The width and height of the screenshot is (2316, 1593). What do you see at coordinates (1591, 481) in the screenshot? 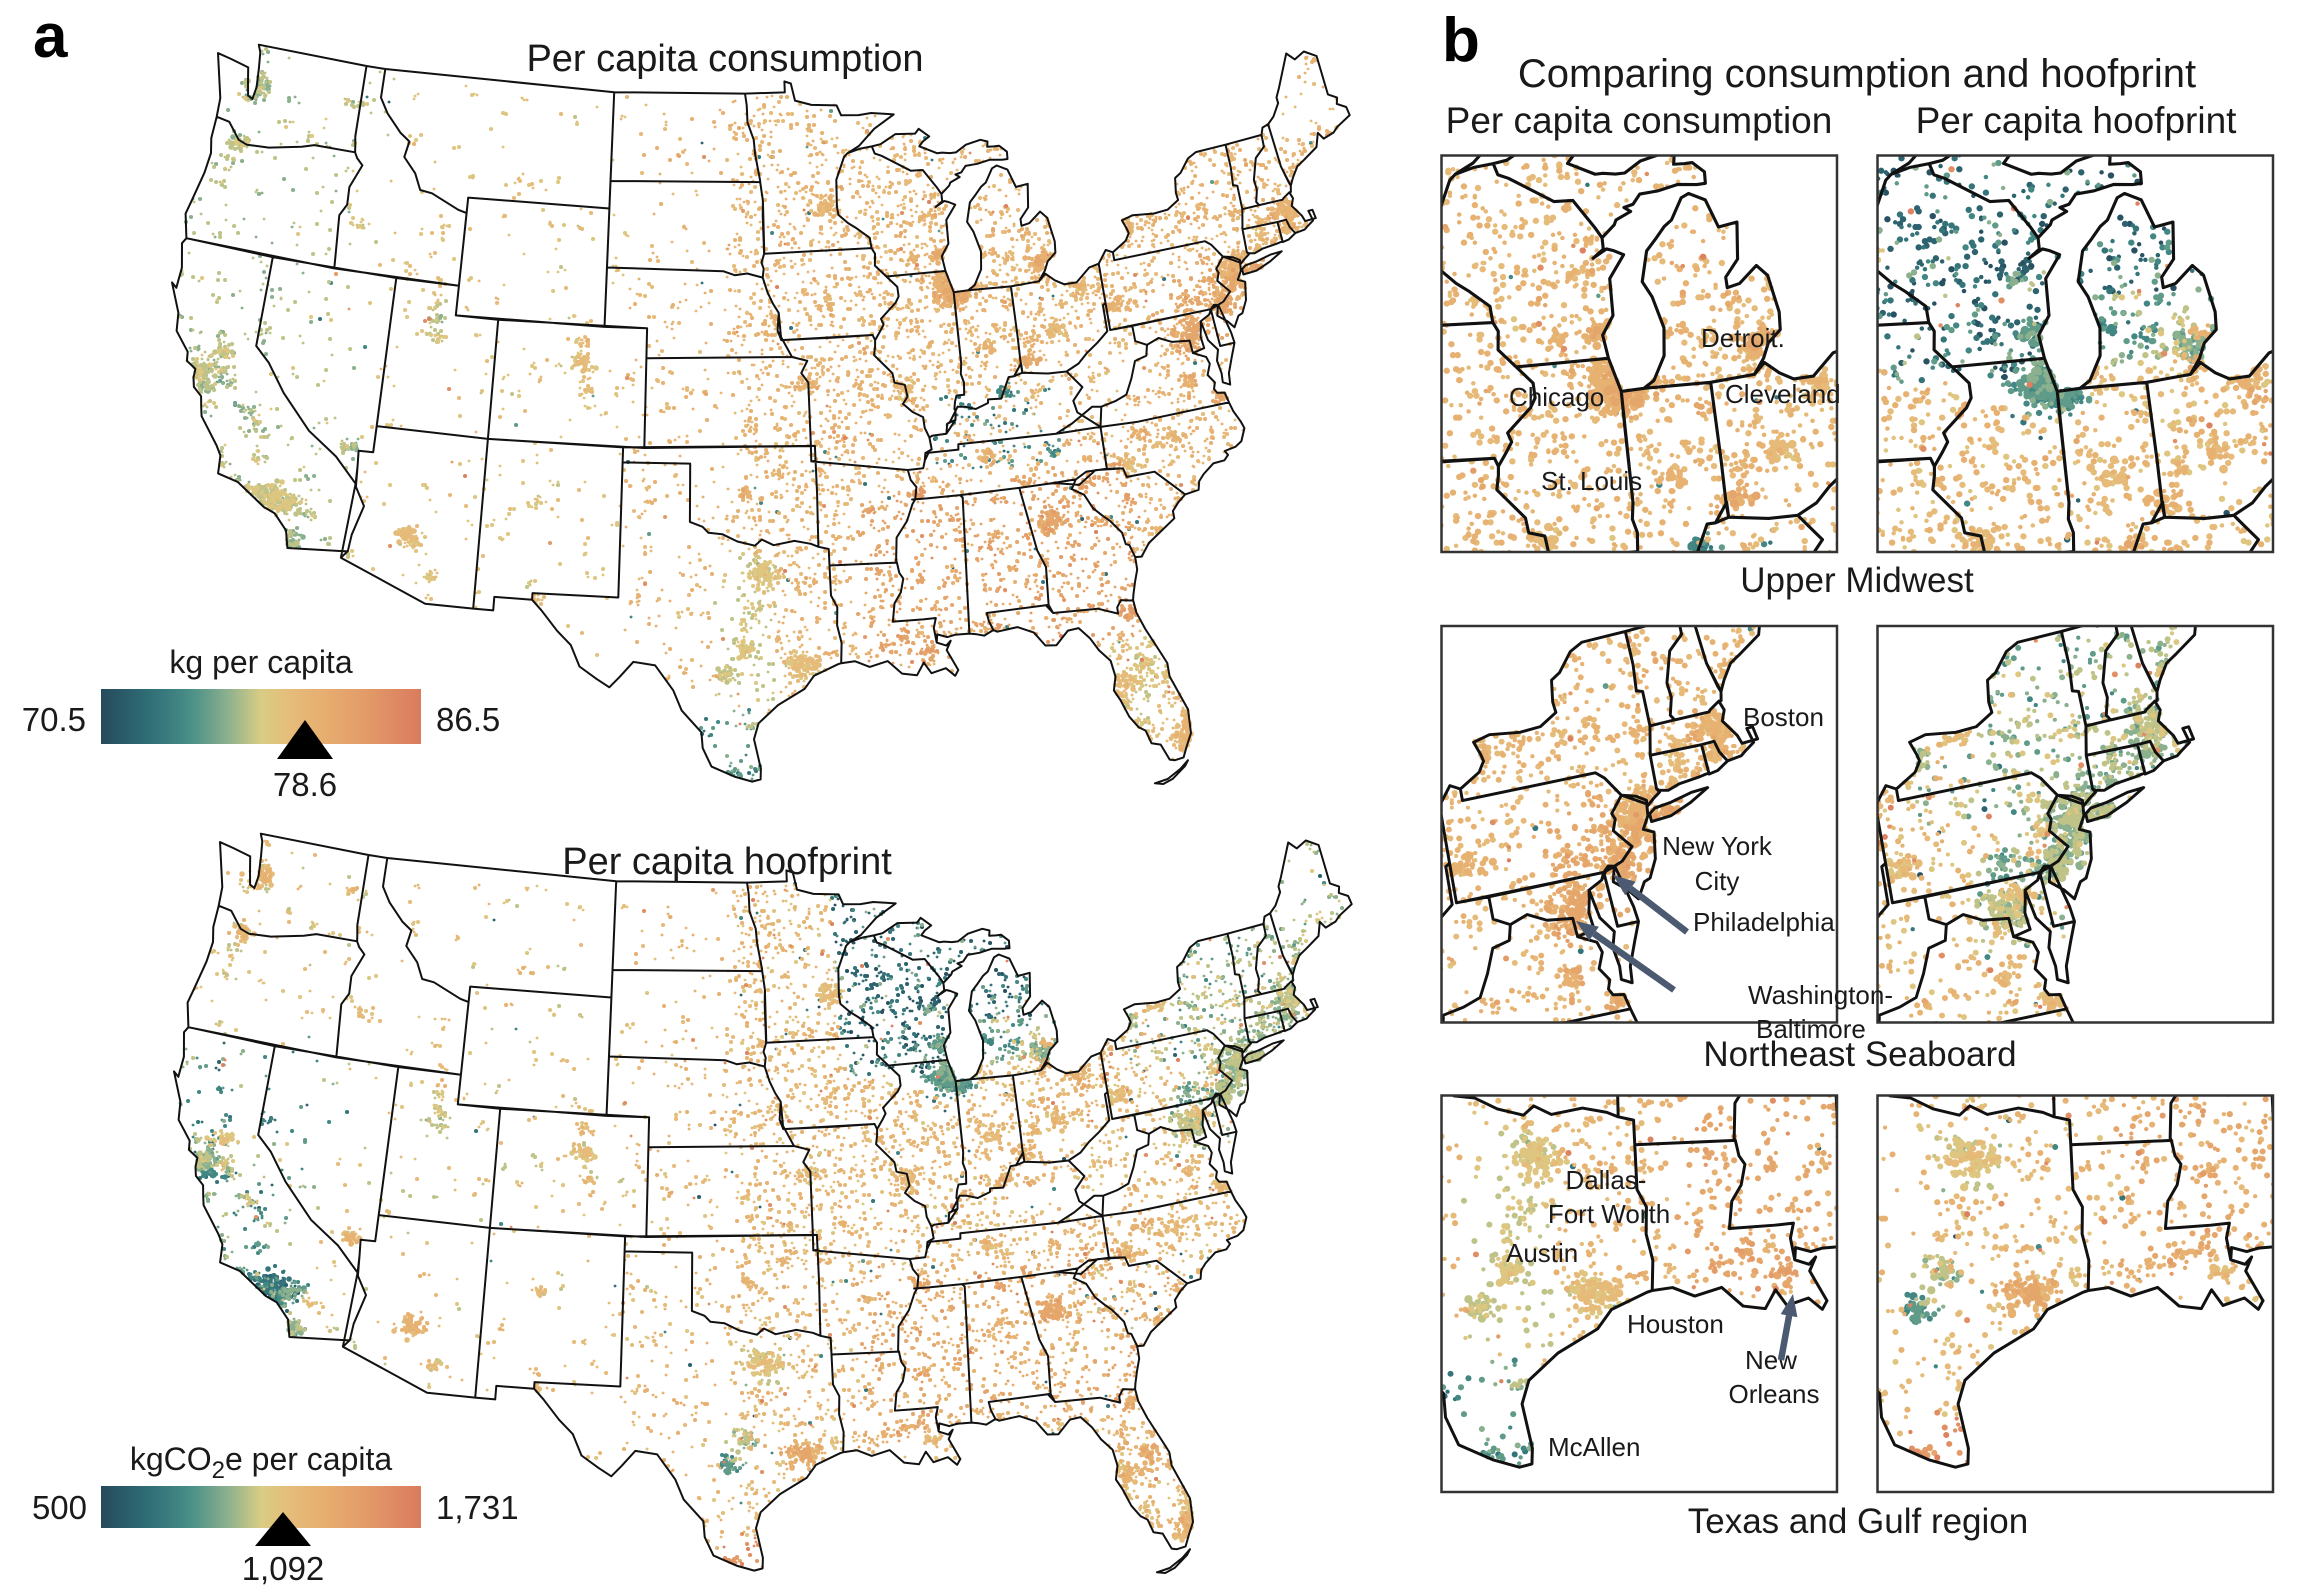
I see `svg-text: St. Louis` at bounding box center [1591, 481].